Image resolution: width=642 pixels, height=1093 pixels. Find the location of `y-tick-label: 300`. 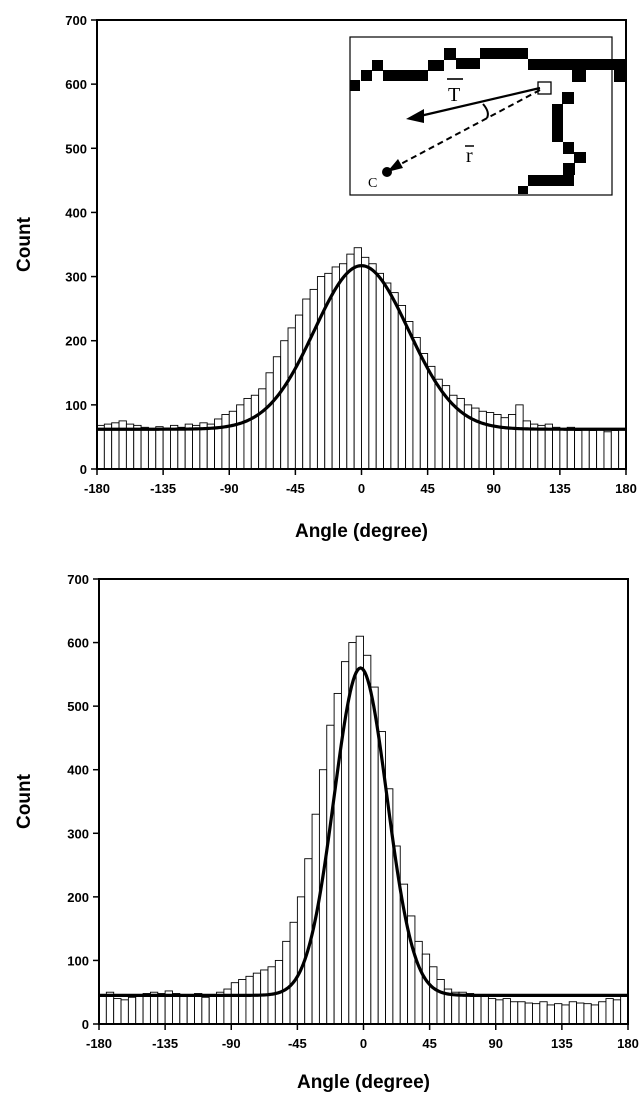

y-tick-label: 300 is located at coordinates (78, 833).